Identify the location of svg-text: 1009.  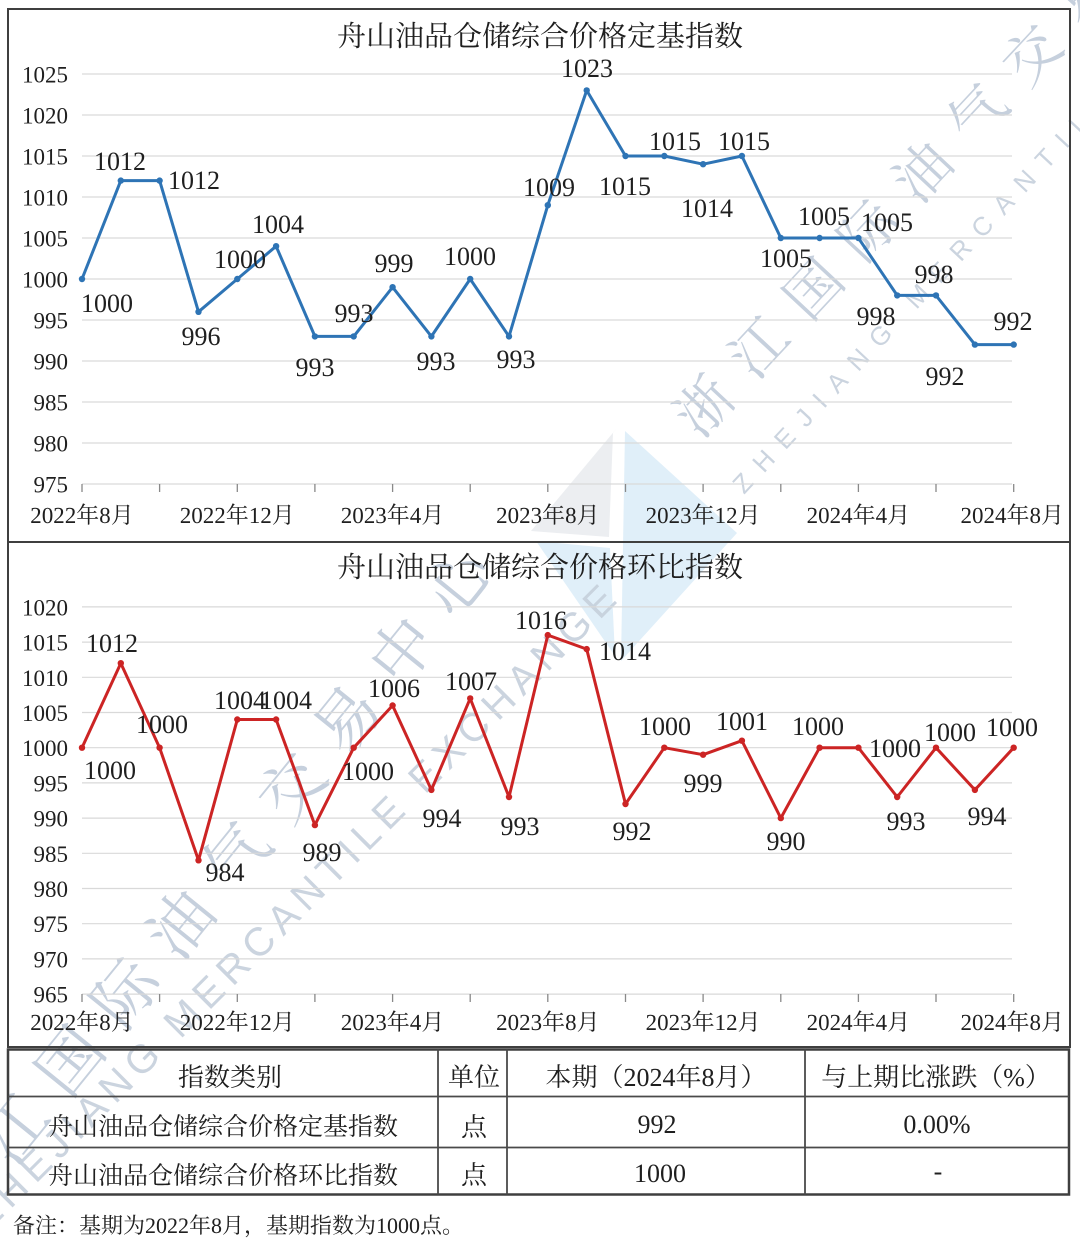
(549, 187).